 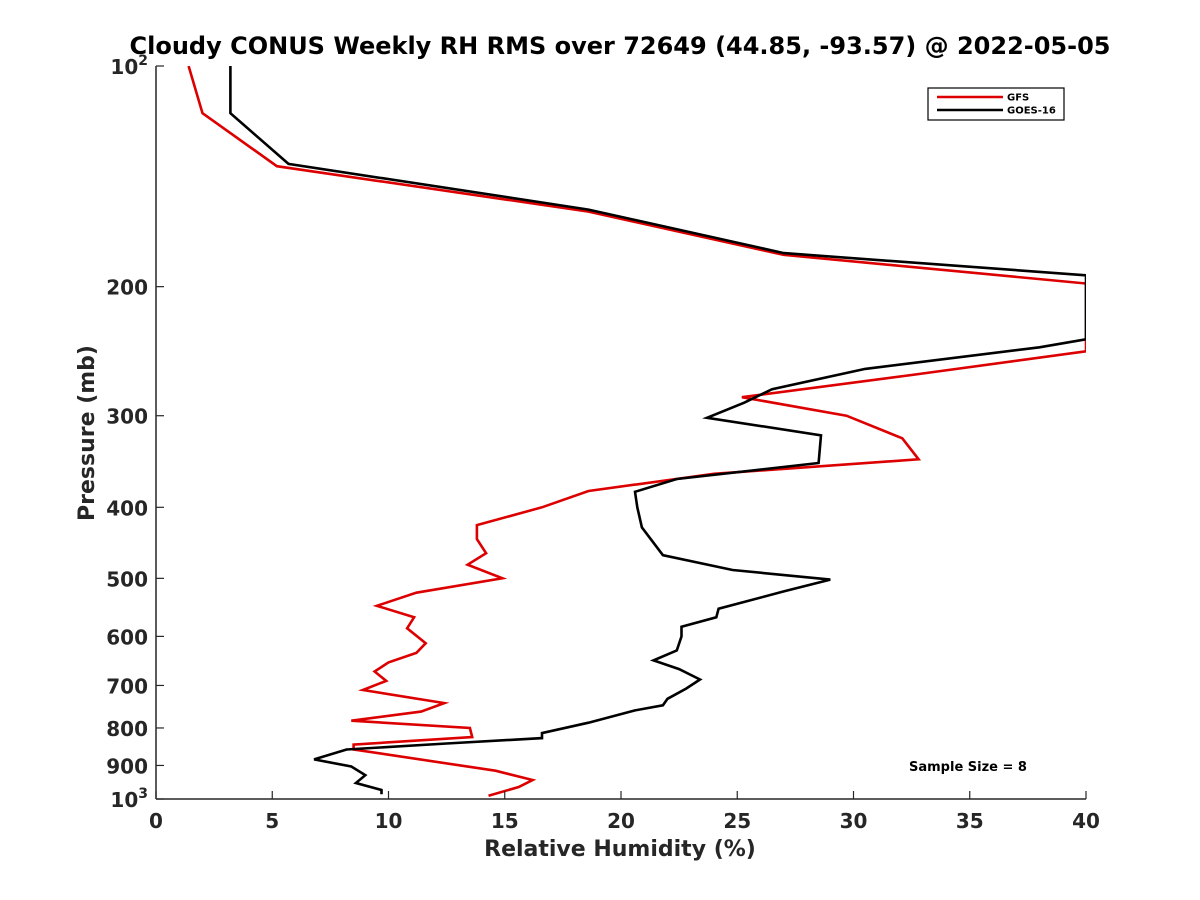 What do you see at coordinates (129, 799) in the screenshot?
I see `y-tick-label: 10³` at bounding box center [129, 799].